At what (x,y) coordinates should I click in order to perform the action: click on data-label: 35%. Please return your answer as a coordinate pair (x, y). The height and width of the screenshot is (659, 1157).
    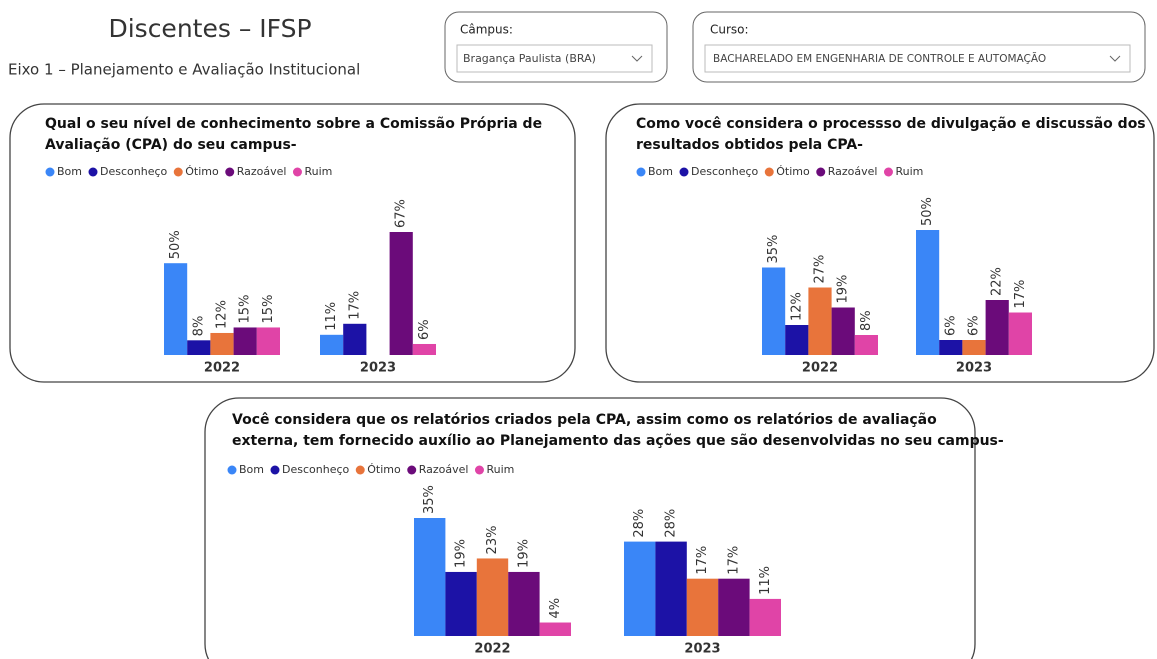
    Looking at the image, I should click on (773, 249).